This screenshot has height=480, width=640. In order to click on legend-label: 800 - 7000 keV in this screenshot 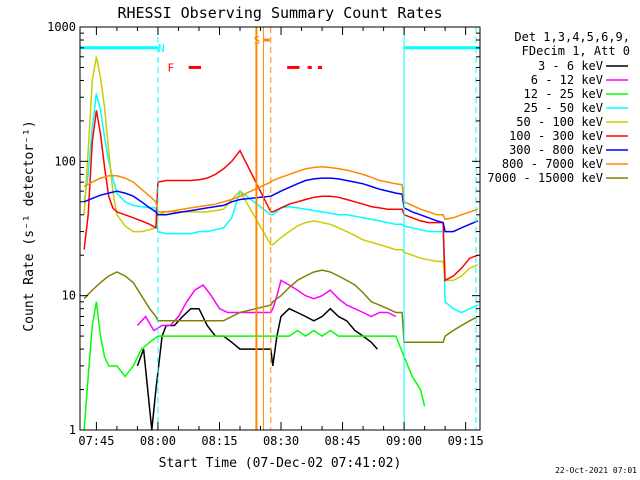, I will do `click(552, 164)`.